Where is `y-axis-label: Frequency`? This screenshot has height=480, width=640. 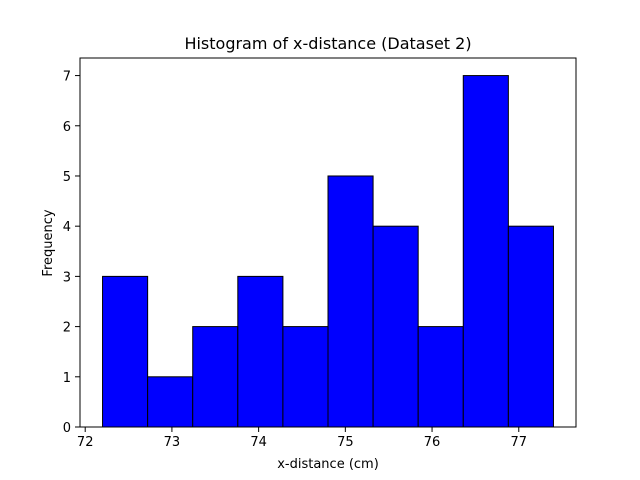 y-axis-label: Frequency is located at coordinates (48, 242).